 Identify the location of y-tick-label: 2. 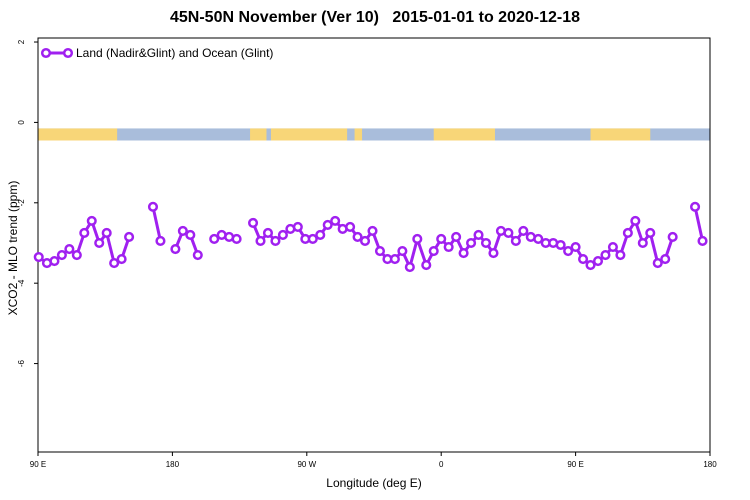
(21, 41).